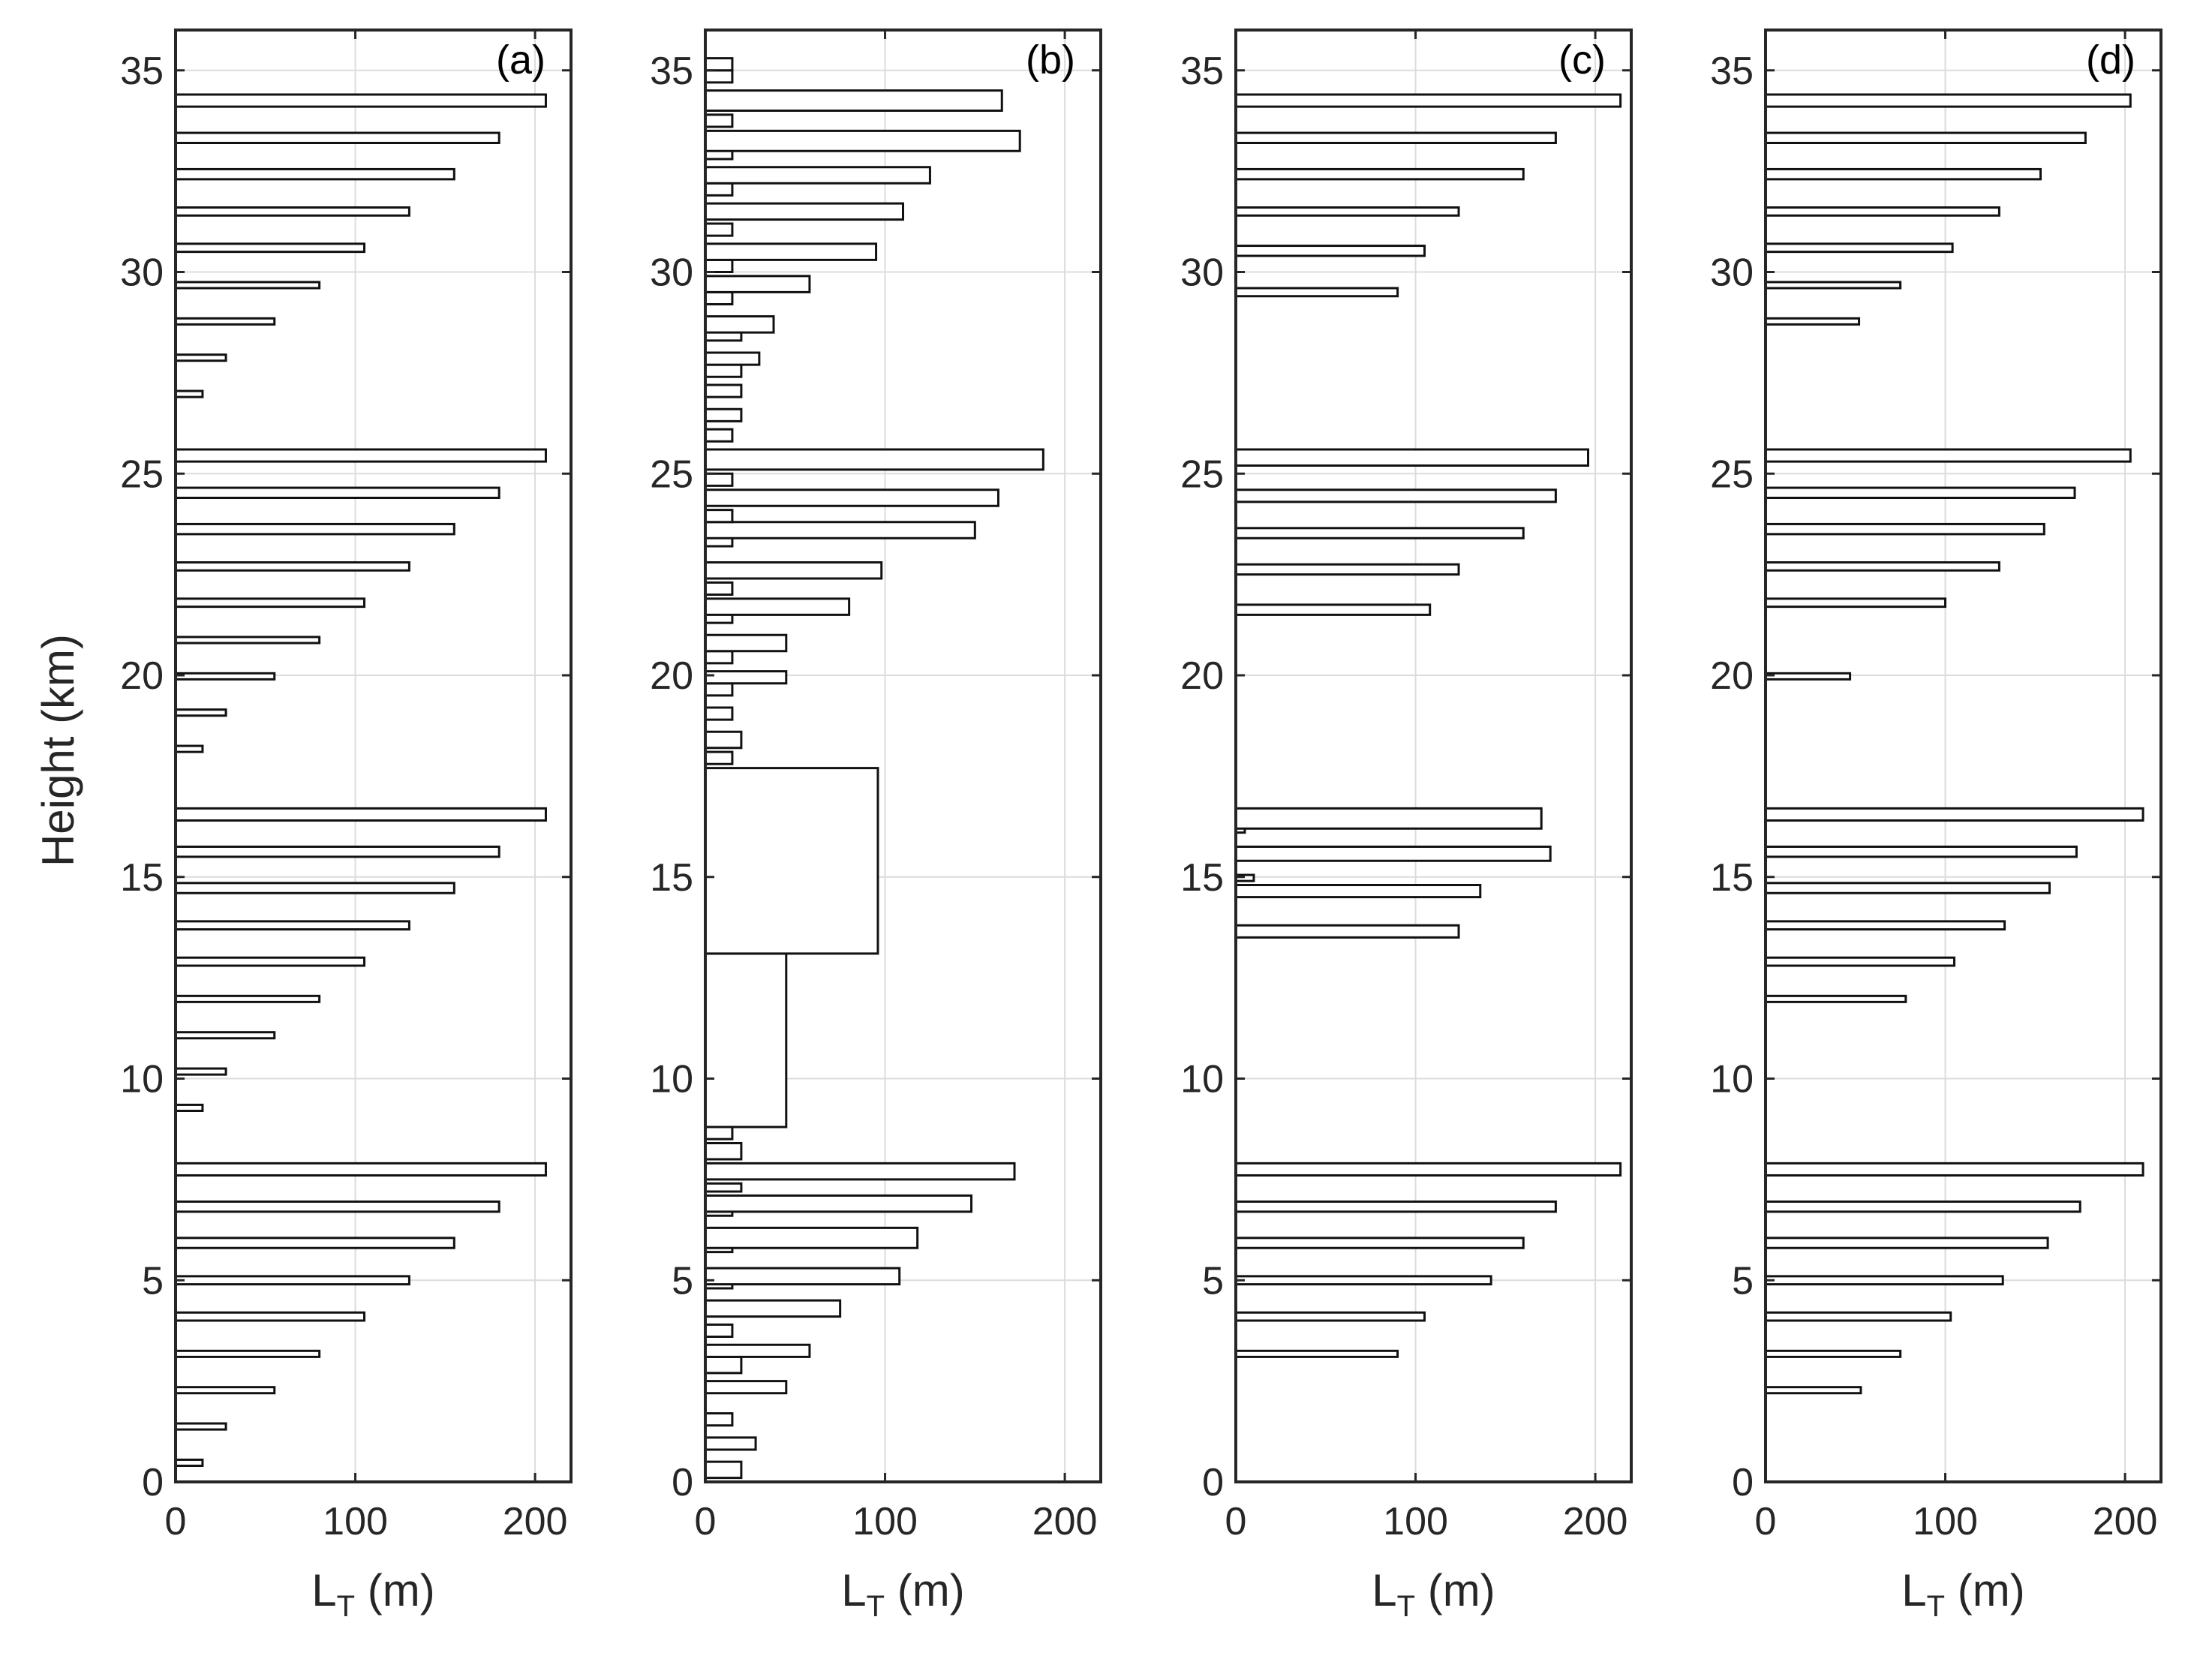 The height and width of the screenshot is (1680, 2194). What do you see at coordinates (682, 1281) in the screenshot?
I see `y-tick-label: 5` at bounding box center [682, 1281].